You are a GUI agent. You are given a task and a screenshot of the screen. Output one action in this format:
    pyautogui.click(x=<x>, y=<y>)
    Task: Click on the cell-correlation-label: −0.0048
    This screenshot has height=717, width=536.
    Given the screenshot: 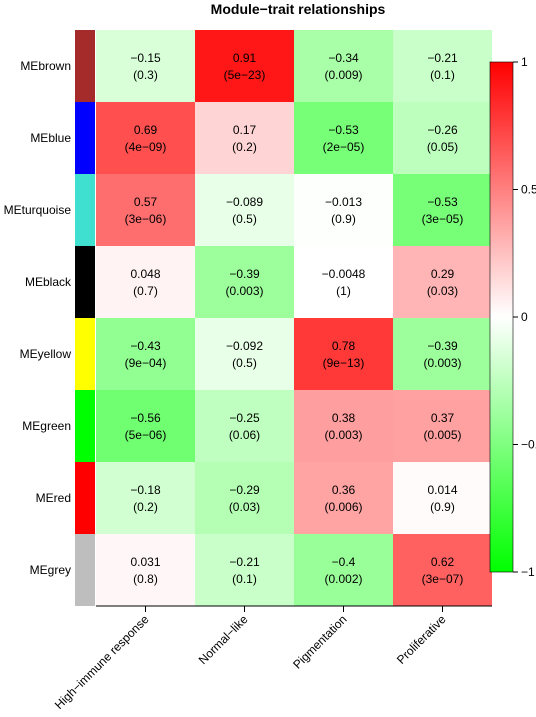 What is the action you would take?
    pyautogui.click(x=344, y=274)
    